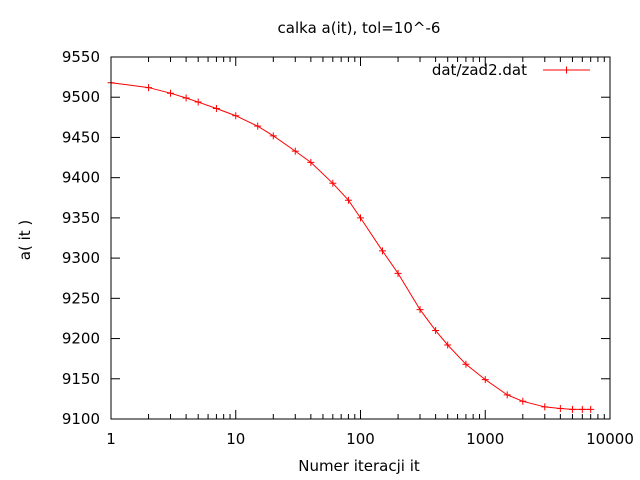  I want to click on legend-marker, so click(566, 70).